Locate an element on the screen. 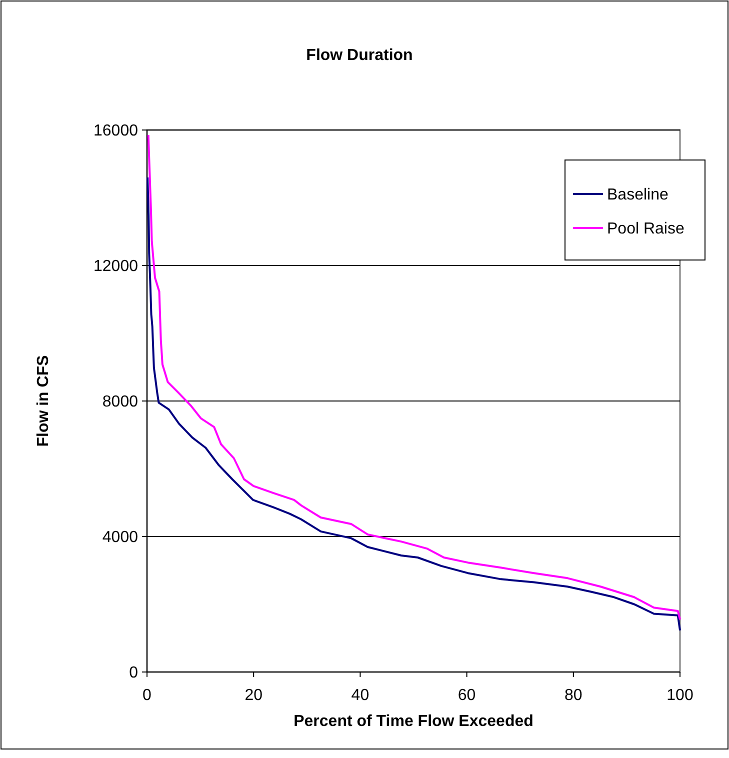 The width and height of the screenshot is (729, 758). chart-title: Flow Duration is located at coordinates (359, 55).